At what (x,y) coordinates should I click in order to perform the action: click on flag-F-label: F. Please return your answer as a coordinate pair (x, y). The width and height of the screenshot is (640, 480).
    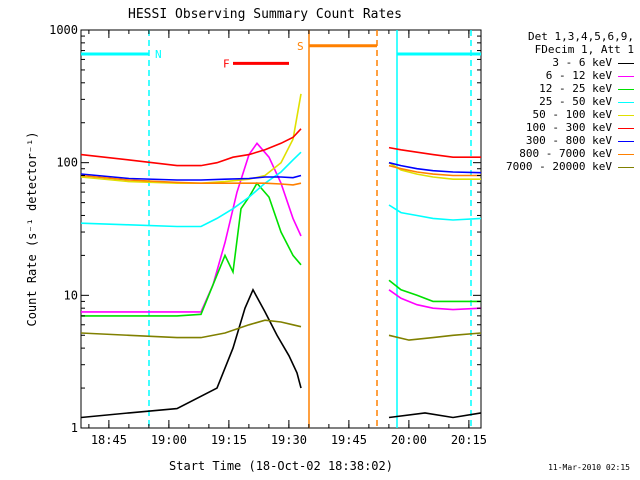
    Looking at the image, I should click on (226, 63).